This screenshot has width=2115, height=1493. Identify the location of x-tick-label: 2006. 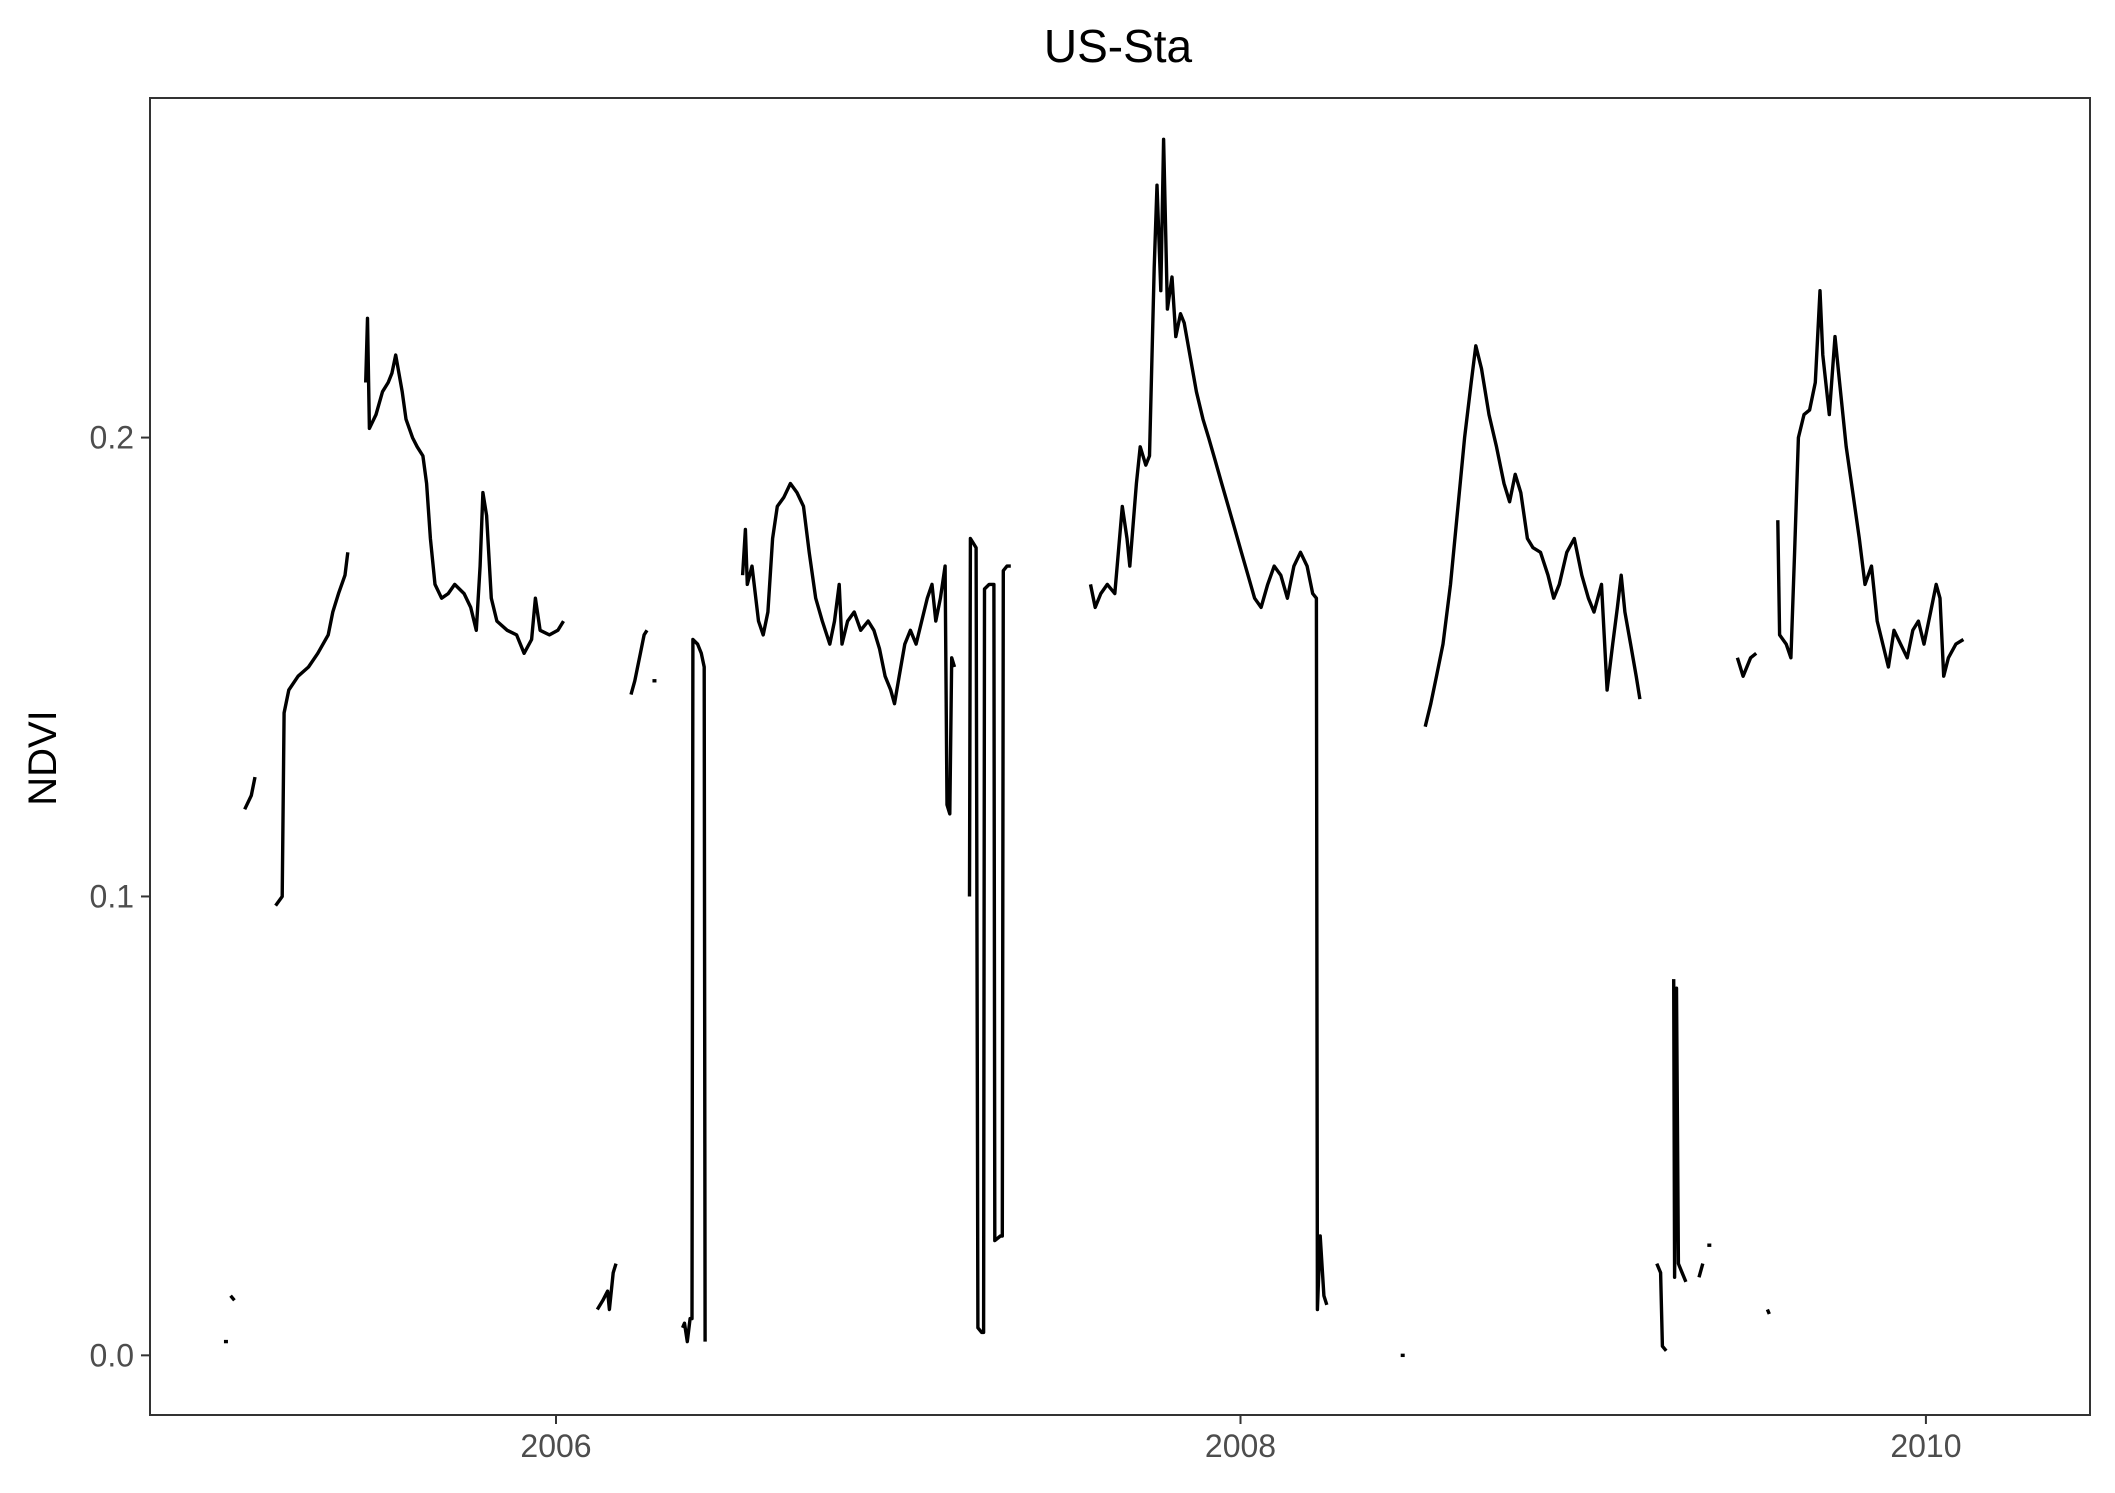
(555, 1446).